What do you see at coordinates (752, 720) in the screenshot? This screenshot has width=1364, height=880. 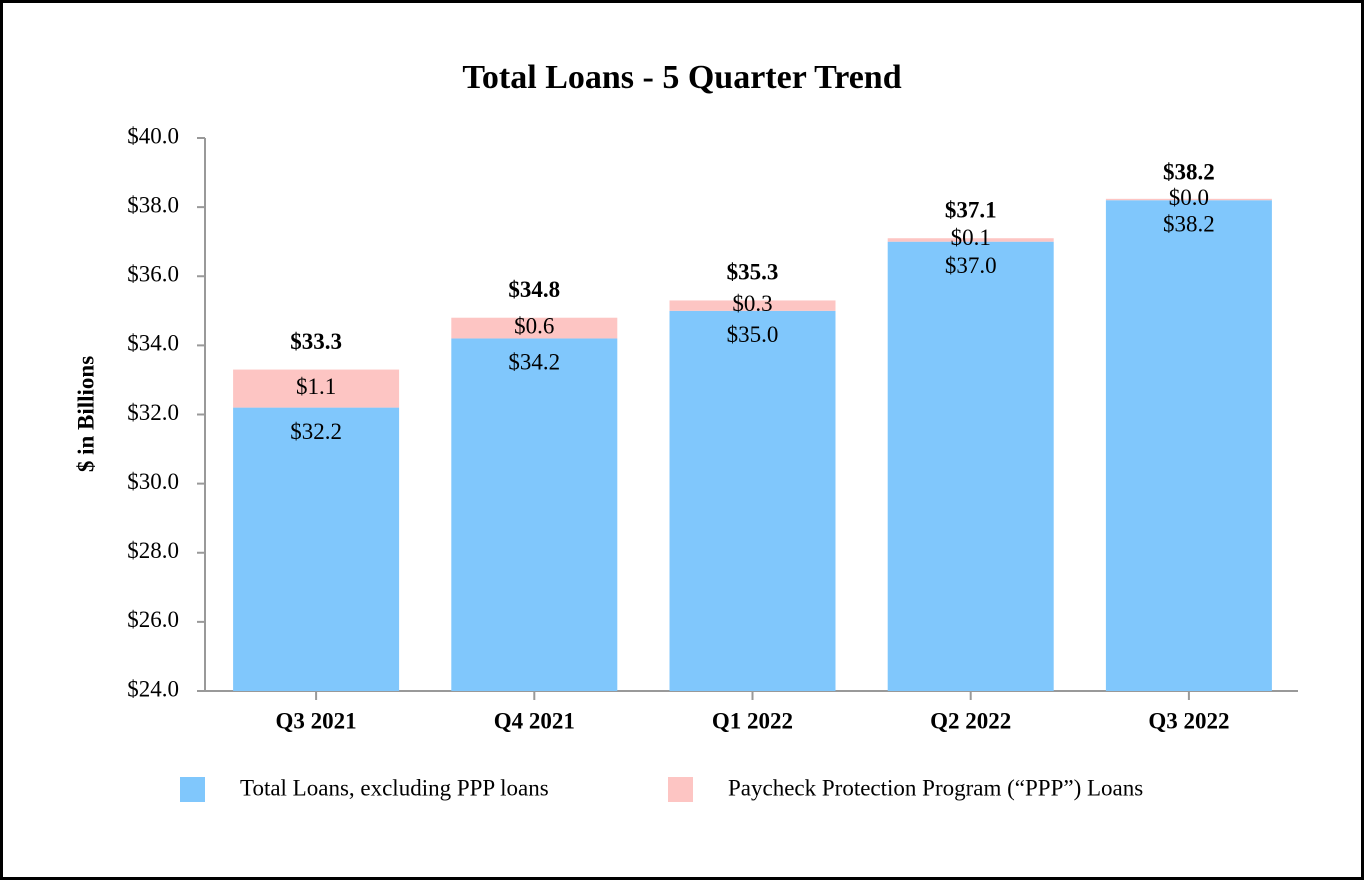 I see `x-tick-label: Q1 2022` at bounding box center [752, 720].